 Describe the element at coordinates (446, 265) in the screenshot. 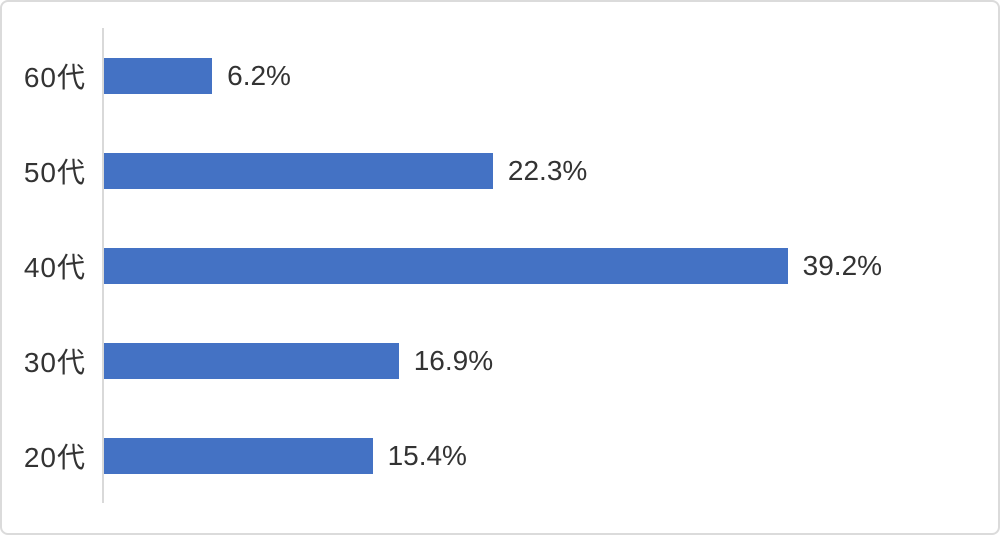

I see `bar-40s` at that location.